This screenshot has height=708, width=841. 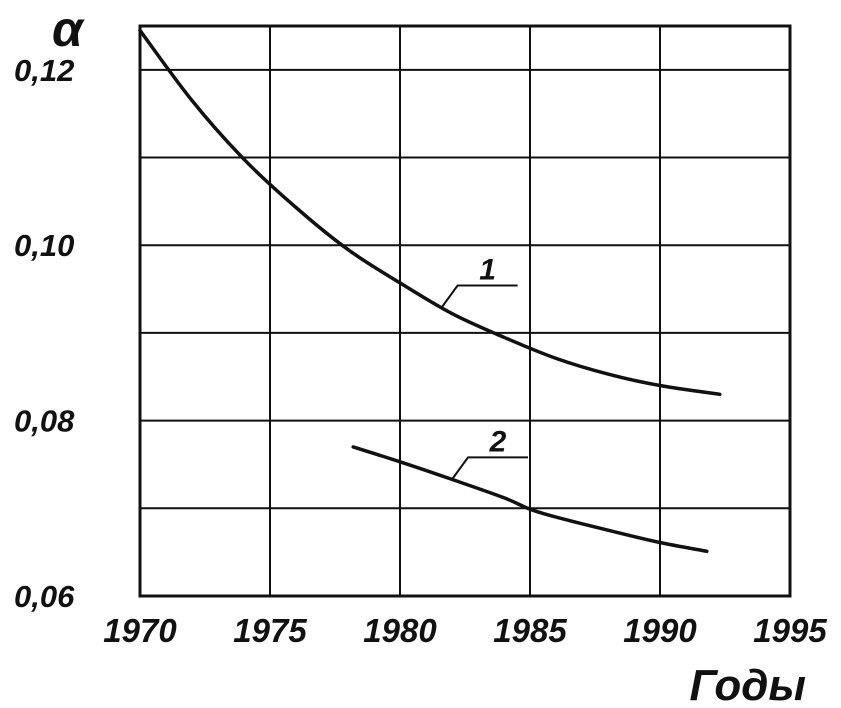 I want to click on y-tick-label: 0,06, so click(x=44, y=596).